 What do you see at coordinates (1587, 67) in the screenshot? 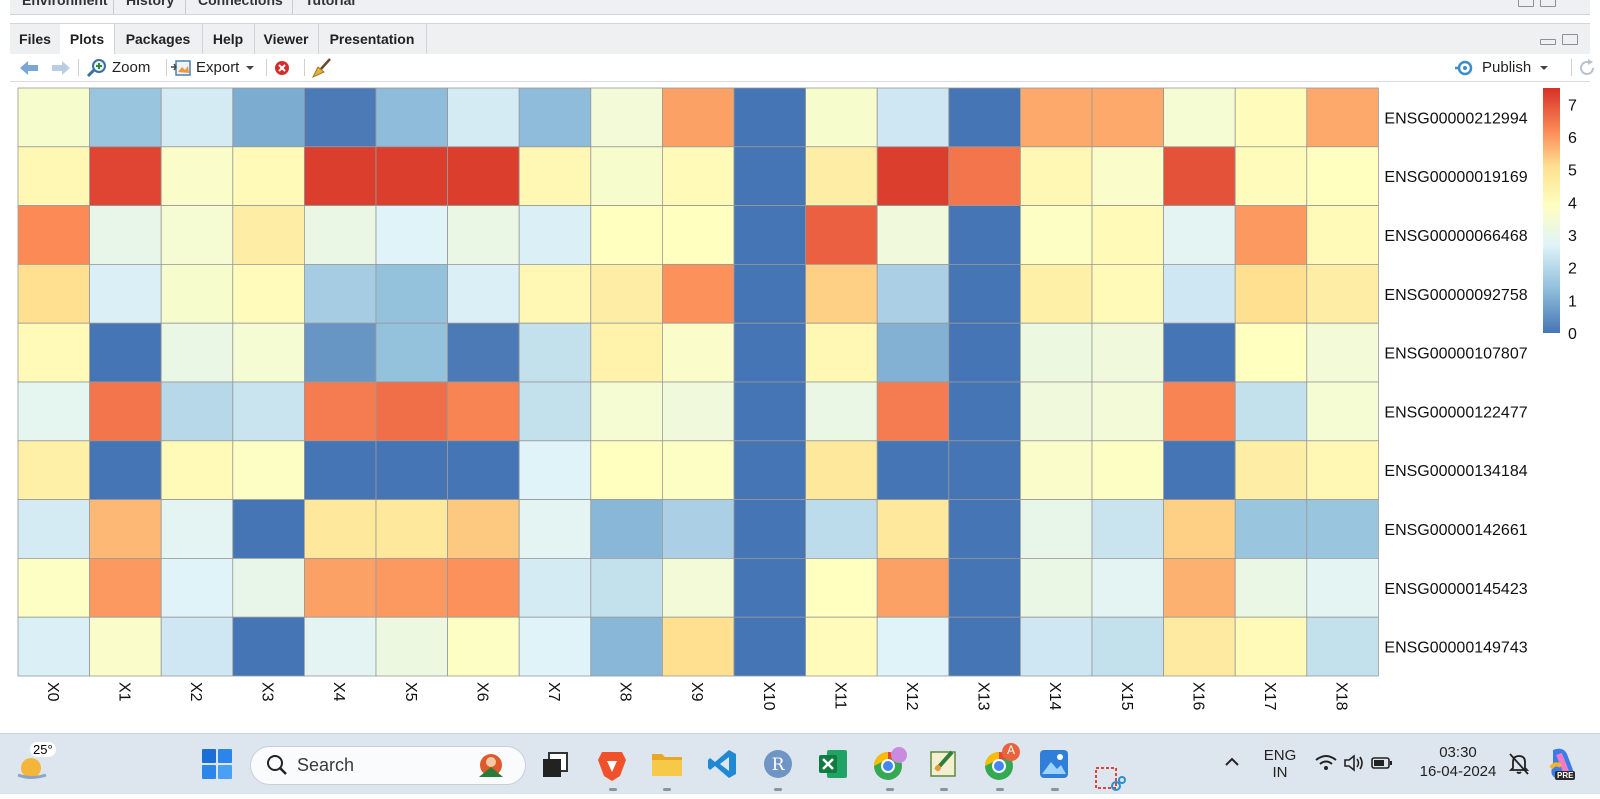
I see `refresh-button` at bounding box center [1587, 67].